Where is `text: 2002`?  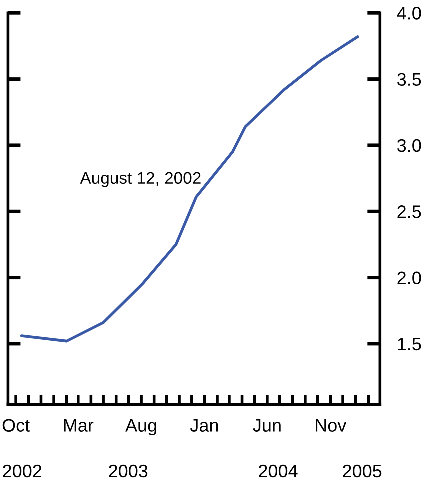
text: 2002 is located at coordinates (22, 471).